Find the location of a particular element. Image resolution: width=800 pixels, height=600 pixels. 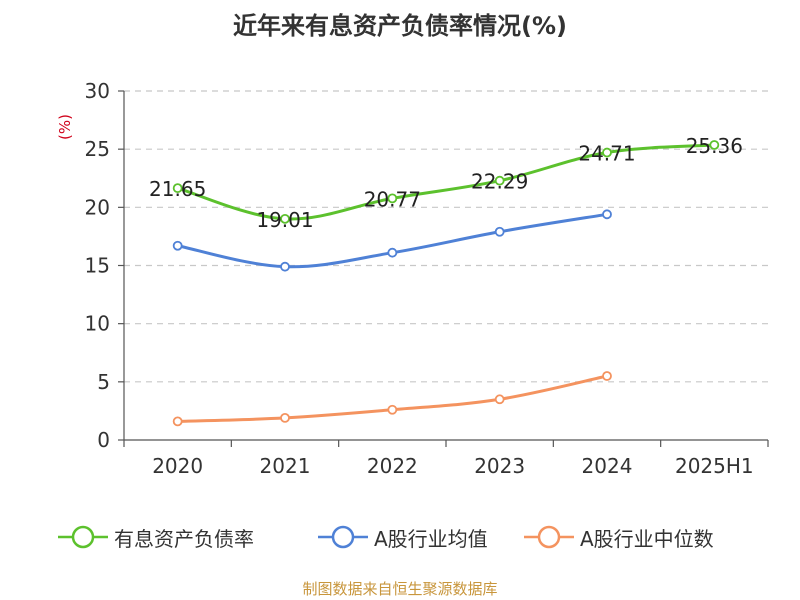

data-label: 20.77 is located at coordinates (392, 199).